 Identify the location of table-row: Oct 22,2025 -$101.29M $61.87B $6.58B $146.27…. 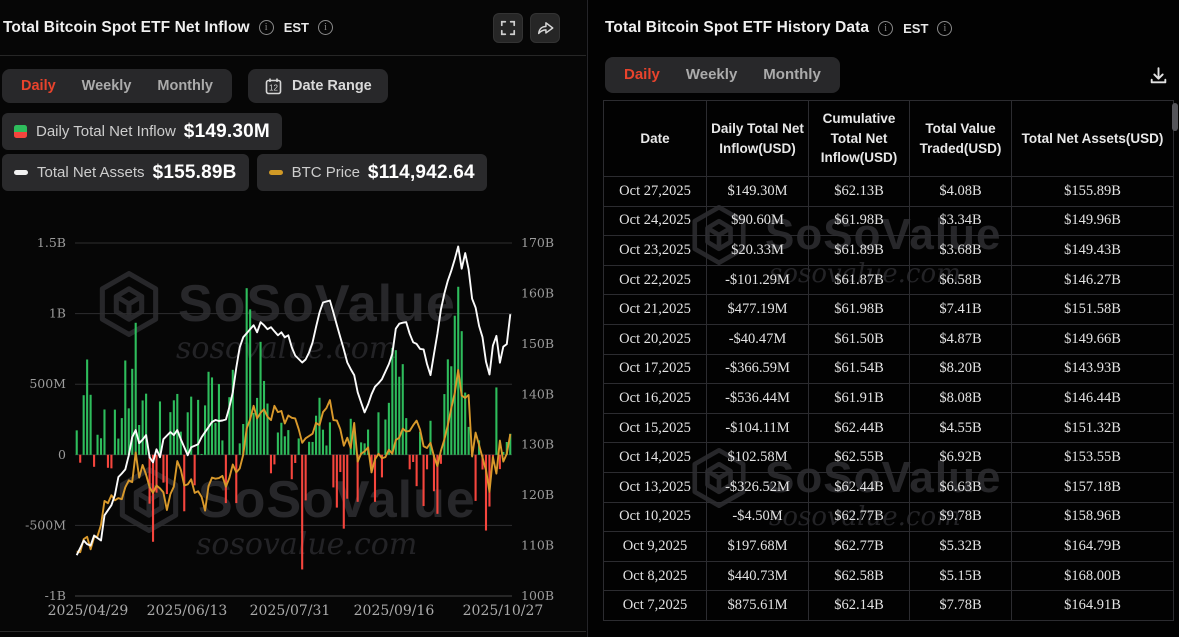
(888, 280).